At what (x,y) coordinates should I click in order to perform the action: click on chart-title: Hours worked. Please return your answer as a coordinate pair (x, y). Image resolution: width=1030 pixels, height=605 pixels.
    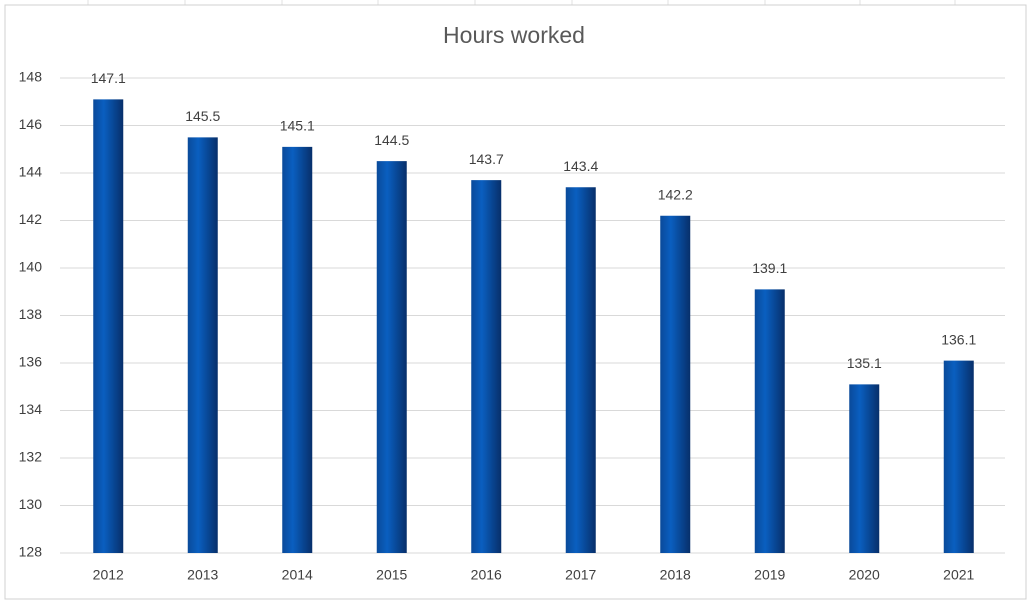
    Looking at the image, I should click on (514, 35).